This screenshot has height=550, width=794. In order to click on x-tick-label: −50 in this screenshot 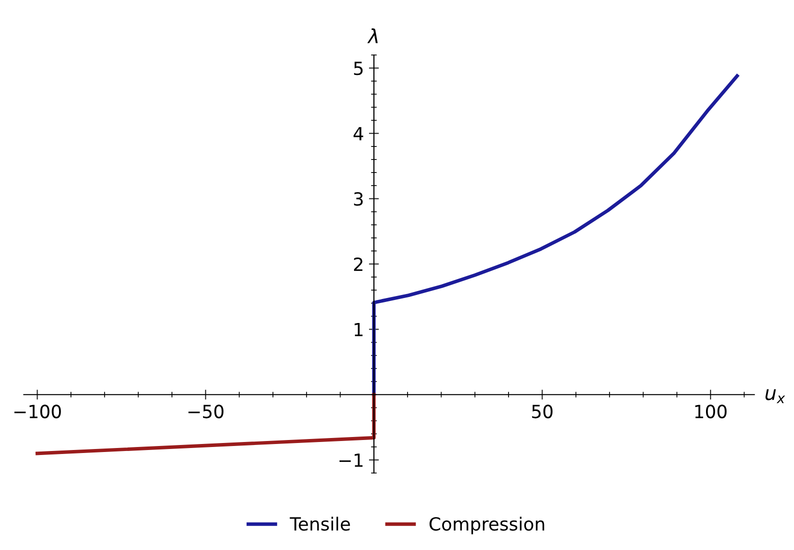, I will do `click(206, 411)`.